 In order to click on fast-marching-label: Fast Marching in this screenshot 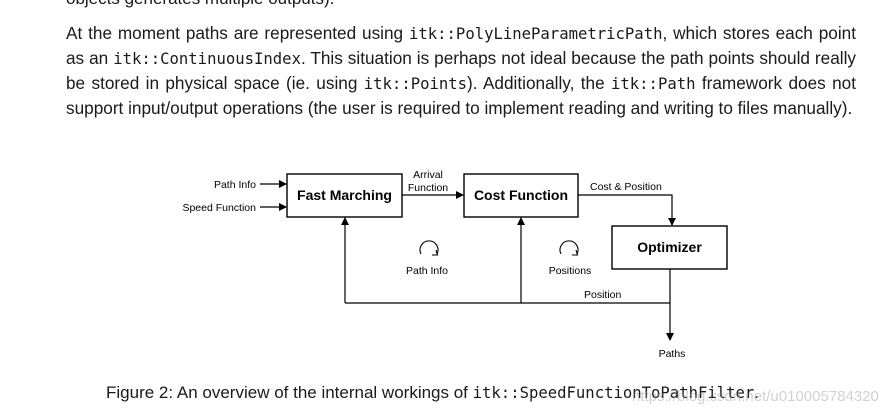, I will do `click(344, 195)`.